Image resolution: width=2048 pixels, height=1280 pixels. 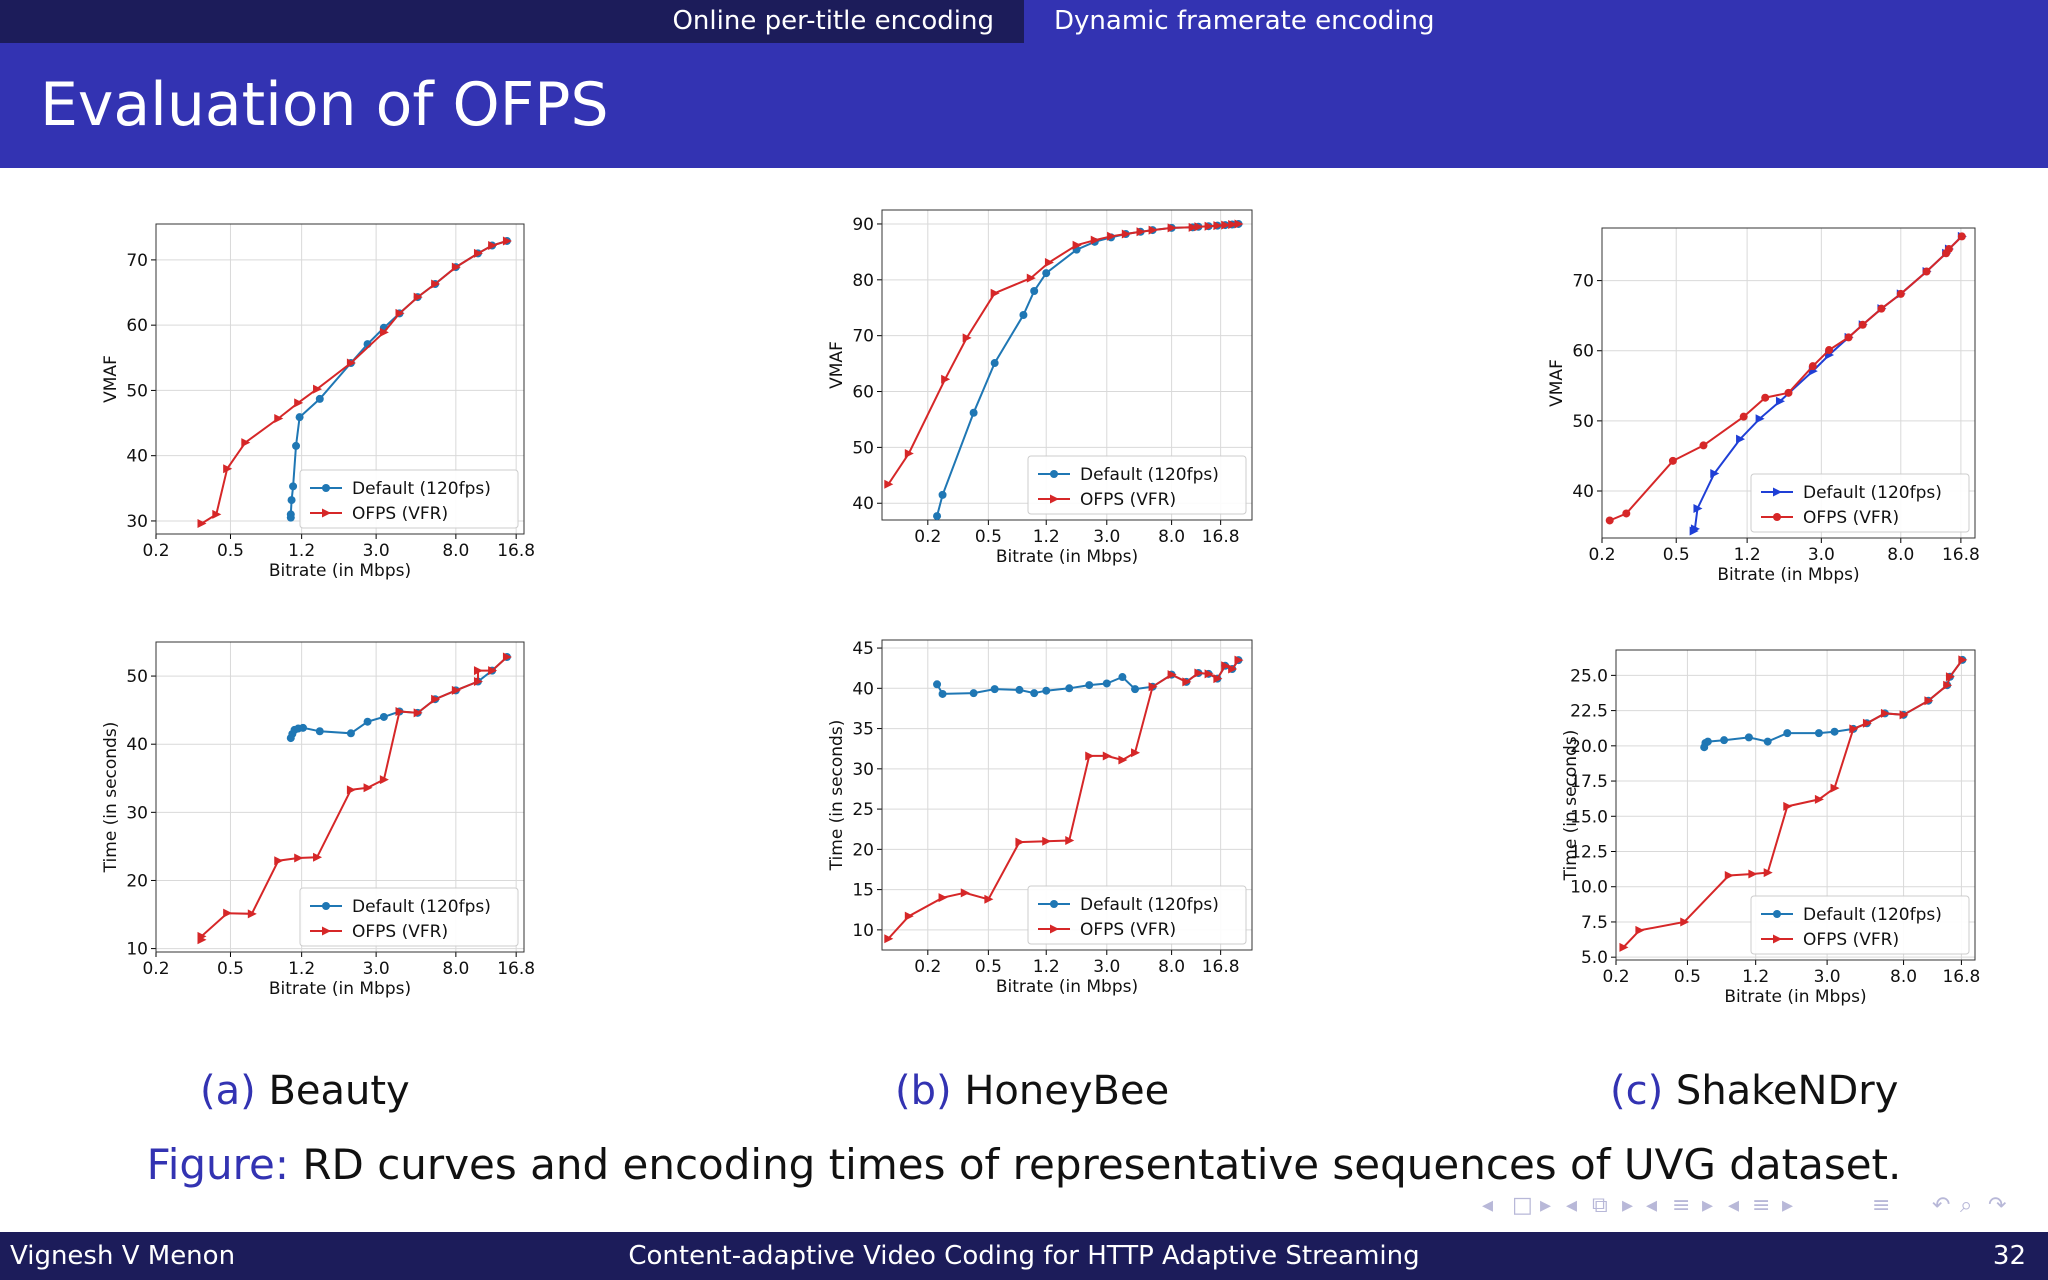 What do you see at coordinates (1785, 378) in the screenshot?
I see `series-ofps` at bounding box center [1785, 378].